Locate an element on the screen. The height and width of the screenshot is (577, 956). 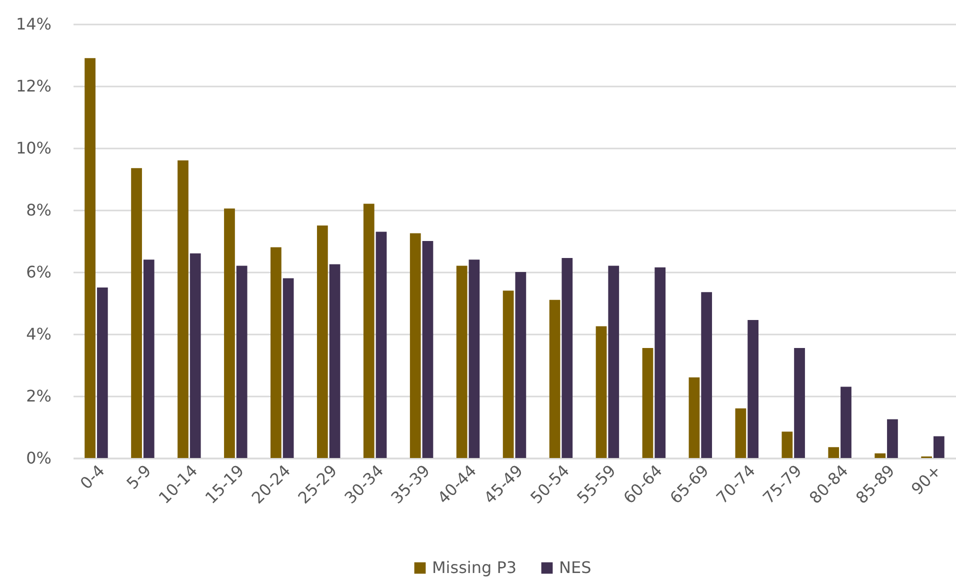
y-tick-label: 0% is located at coordinates (39, 458).